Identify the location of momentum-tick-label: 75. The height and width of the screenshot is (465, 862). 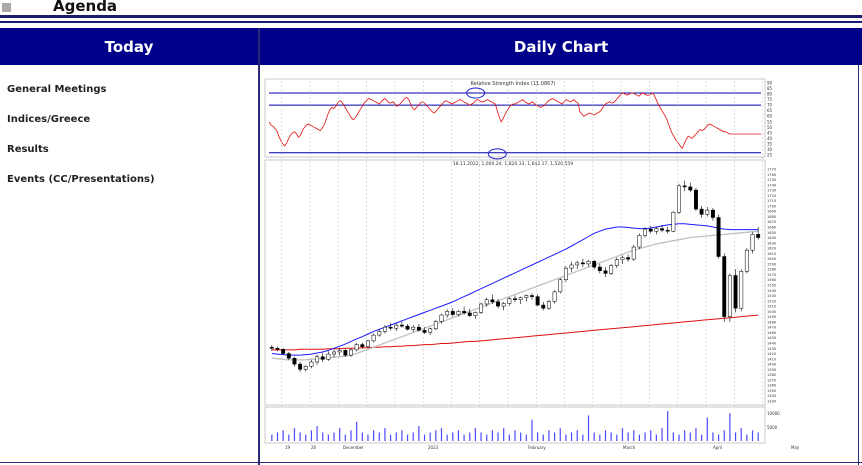
(770, 99).